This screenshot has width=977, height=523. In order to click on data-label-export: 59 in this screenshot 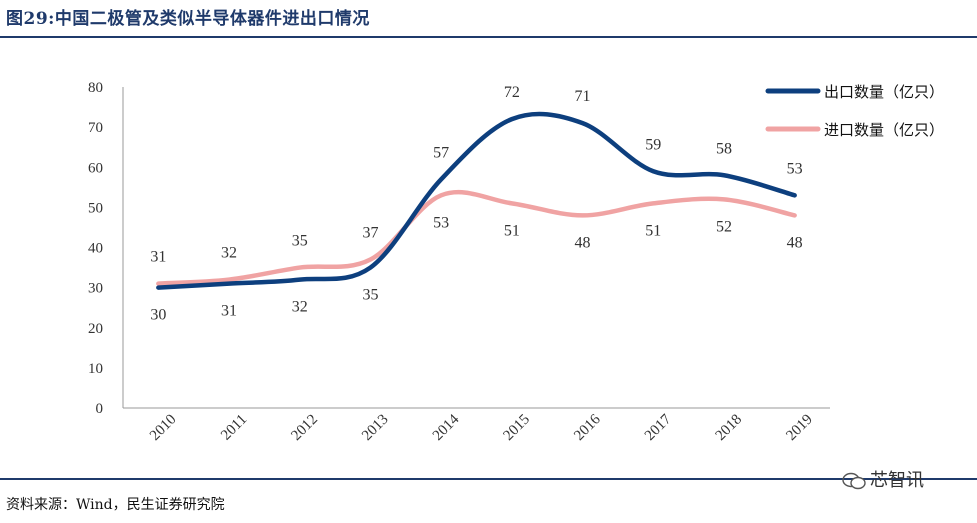, I will do `click(653, 144)`.